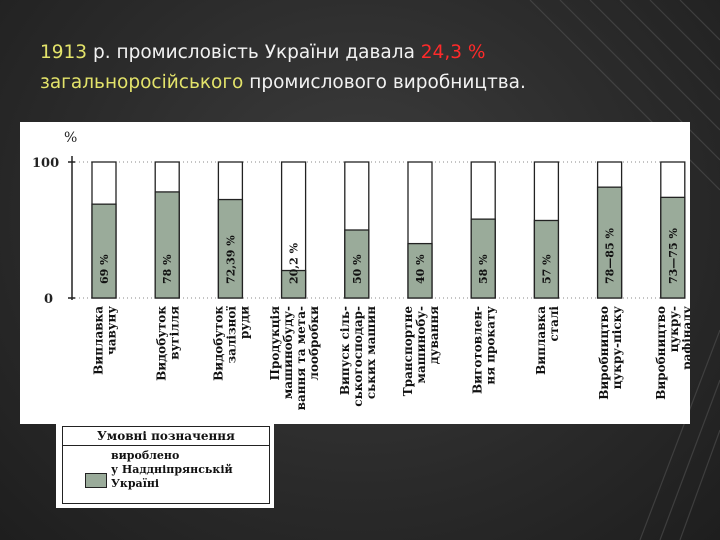  Describe the element at coordinates (96, 480) in the screenshot. I see `legend-swatch` at that location.